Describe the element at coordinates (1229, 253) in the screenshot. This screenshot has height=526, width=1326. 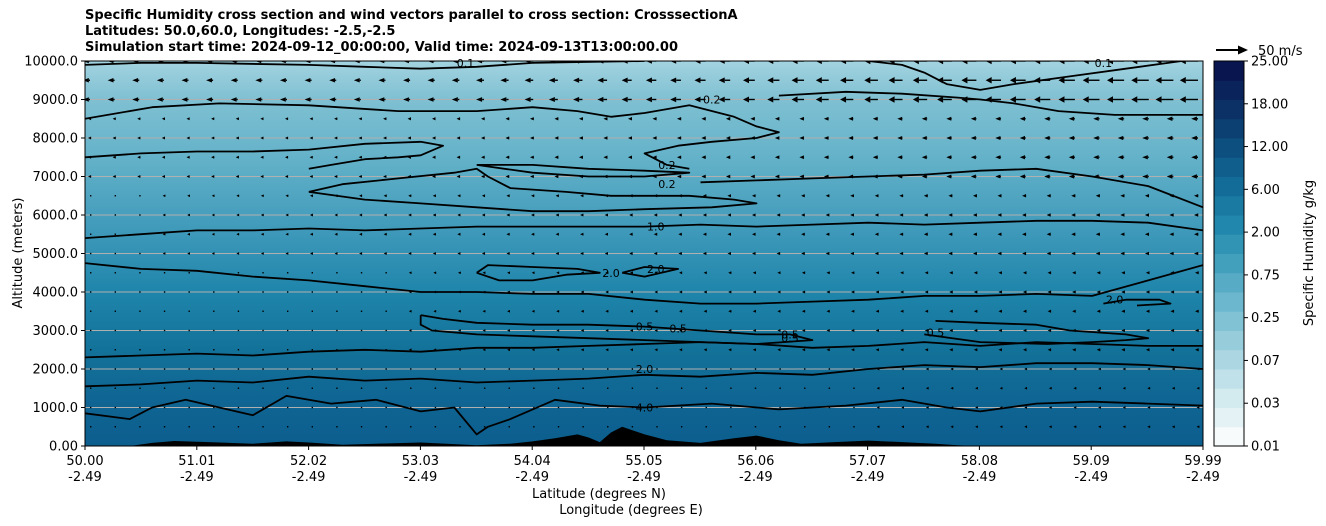
I see `colorbar-frame` at that location.